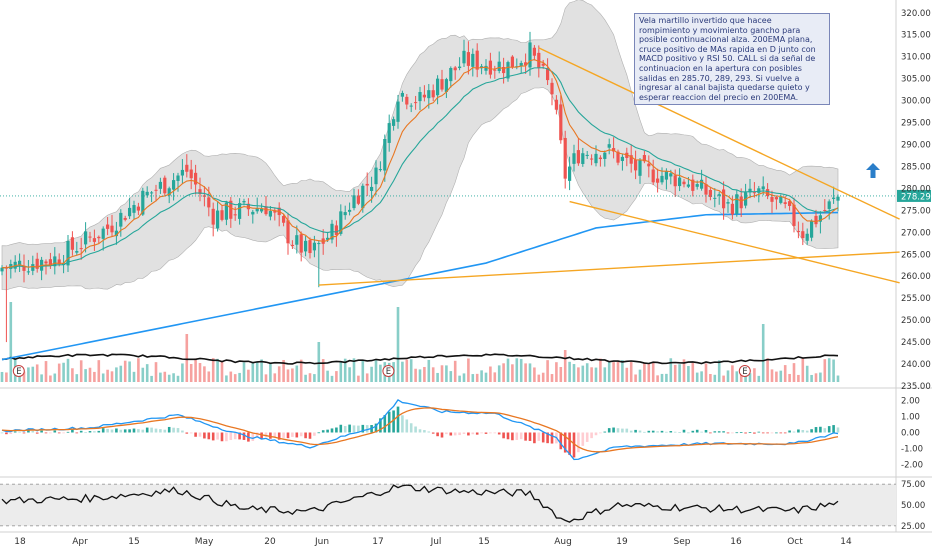 This screenshot has width=932, height=550. What do you see at coordinates (916, 233) in the screenshot?
I see `price-axis-tick: 270.00` at bounding box center [916, 233].